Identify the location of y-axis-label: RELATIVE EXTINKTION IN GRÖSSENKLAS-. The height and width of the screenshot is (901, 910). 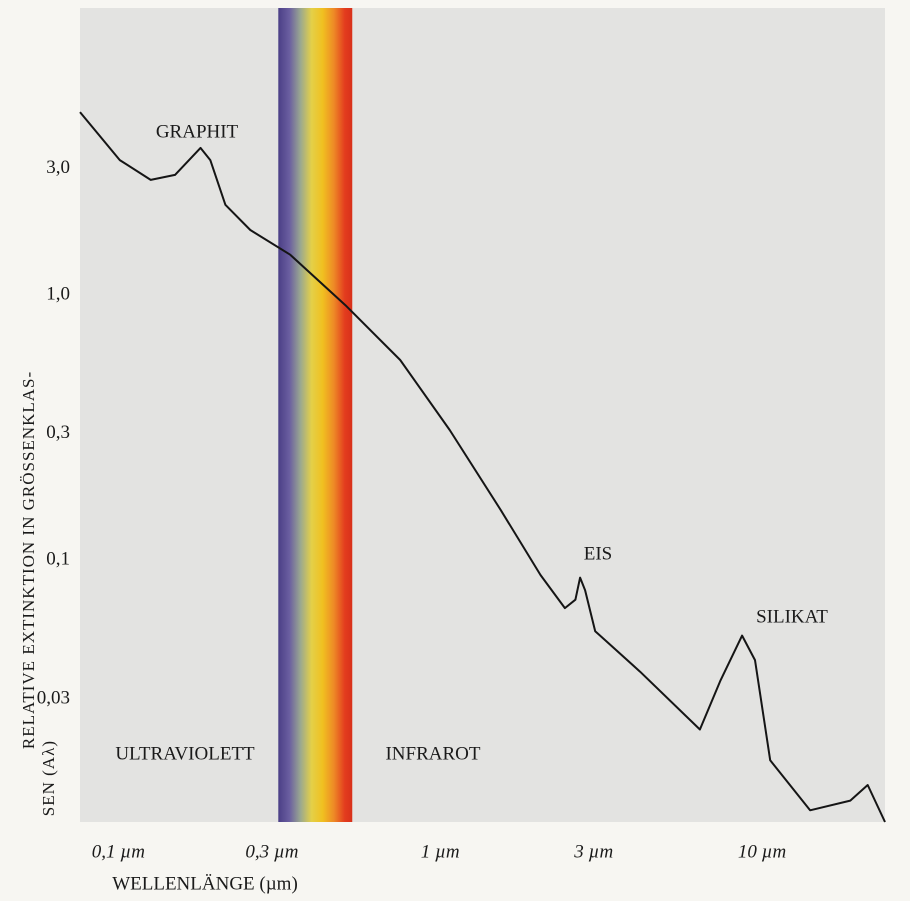
(28, 560).